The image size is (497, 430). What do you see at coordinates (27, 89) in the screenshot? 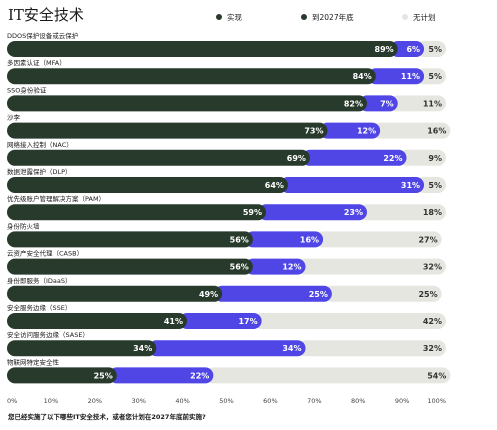
I see `category-label: SSO身份验证` at bounding box center [27, 89].